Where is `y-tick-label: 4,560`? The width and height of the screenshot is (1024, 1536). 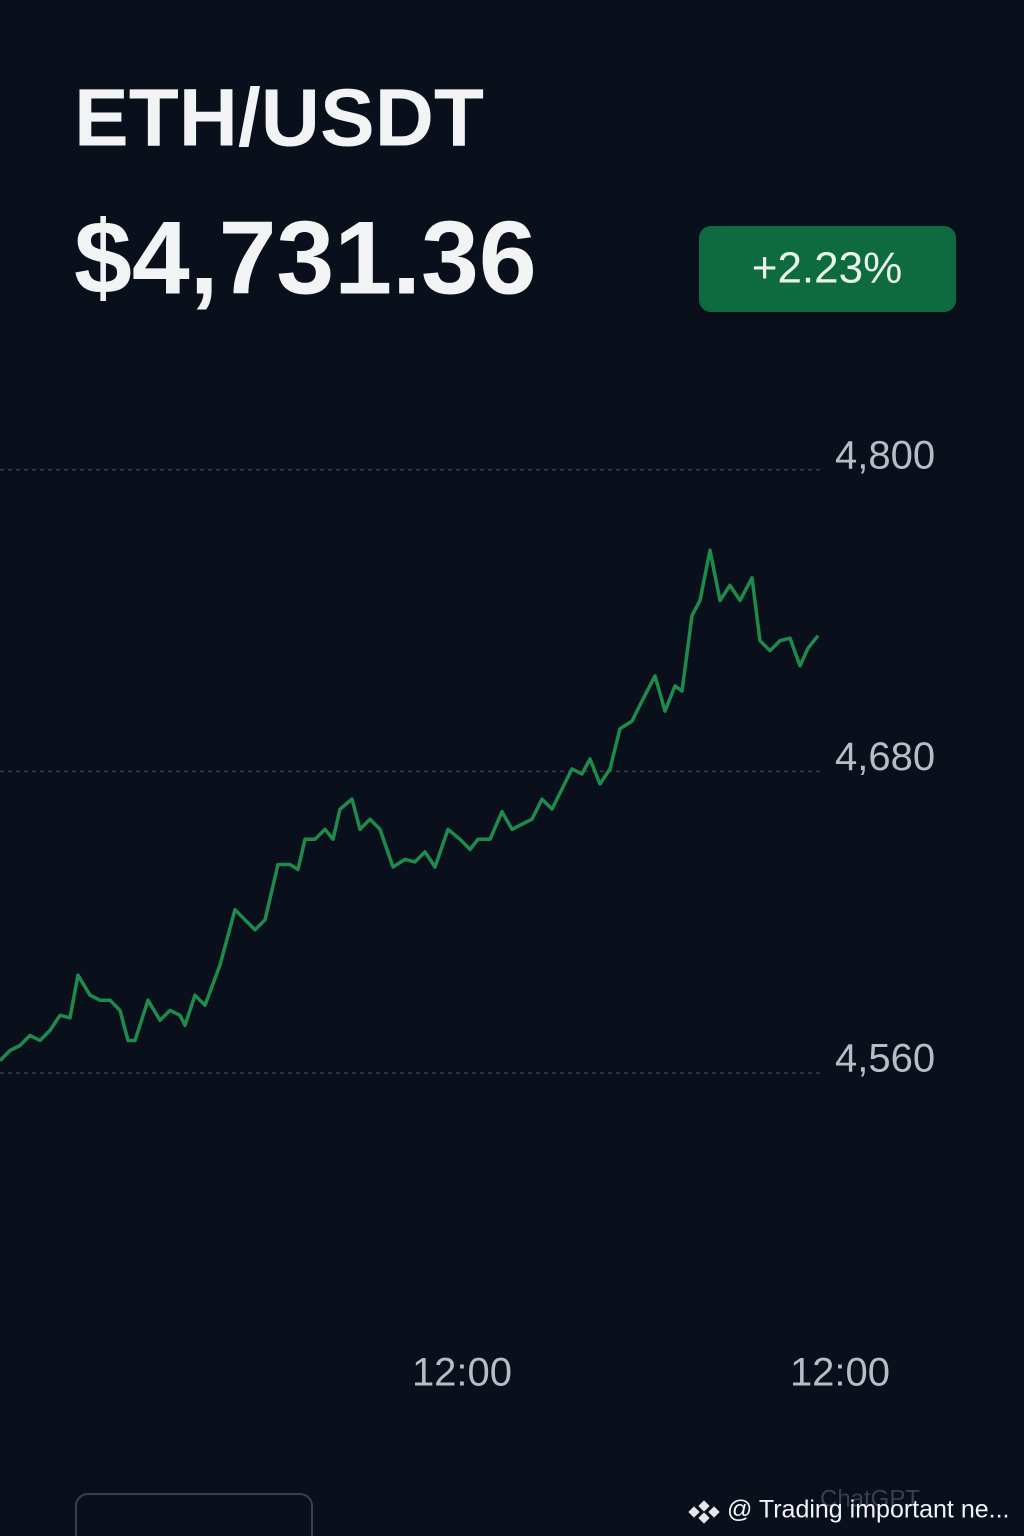 y-tick-label: 4,560 is located at coordinates (885, 1059).